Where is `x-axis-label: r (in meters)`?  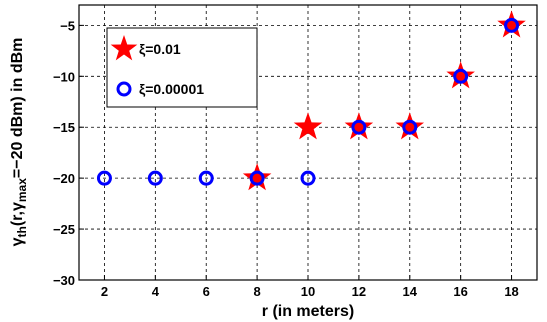 x-axis-label: r (in meters) is located at coordinates (308, 311).